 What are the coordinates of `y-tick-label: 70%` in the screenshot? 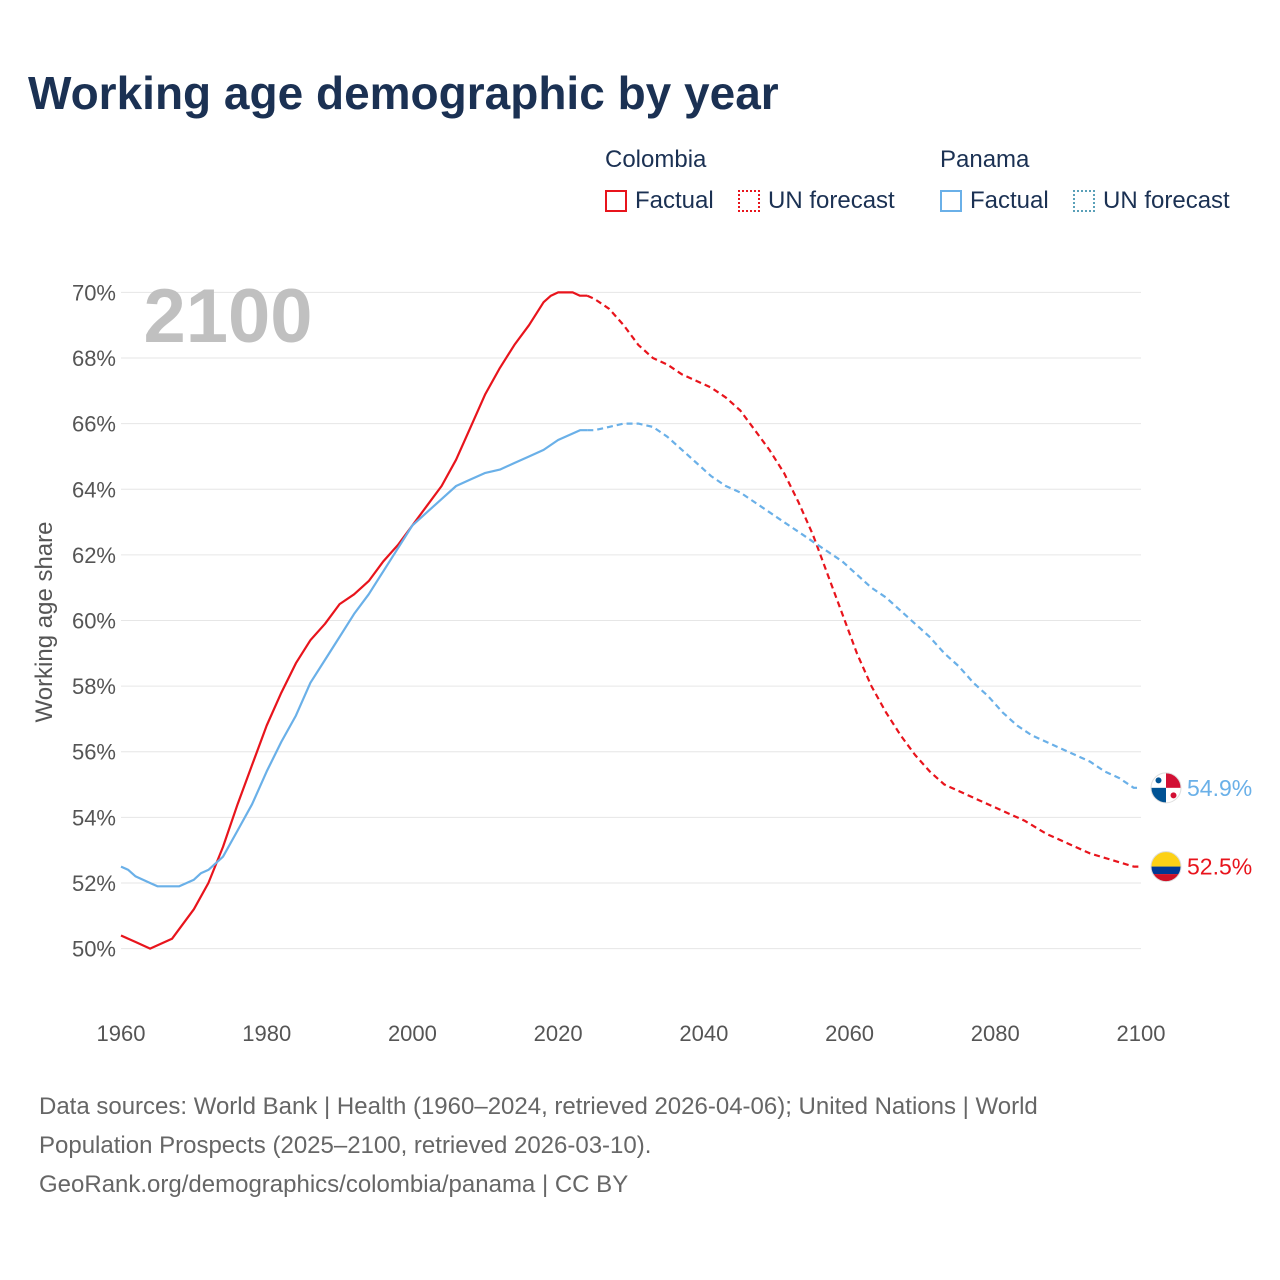 It's located at (94, 292).